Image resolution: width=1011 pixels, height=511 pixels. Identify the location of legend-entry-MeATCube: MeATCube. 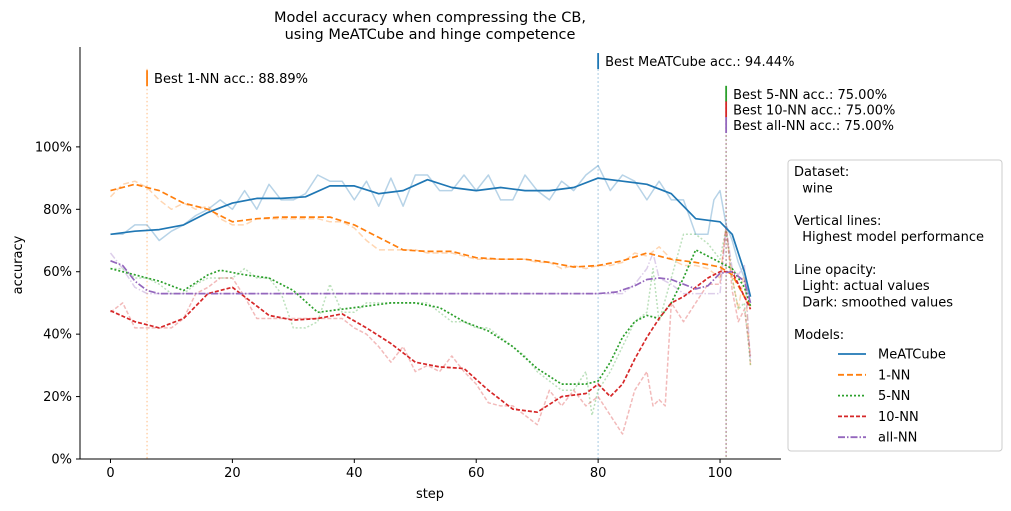
(912, 355).